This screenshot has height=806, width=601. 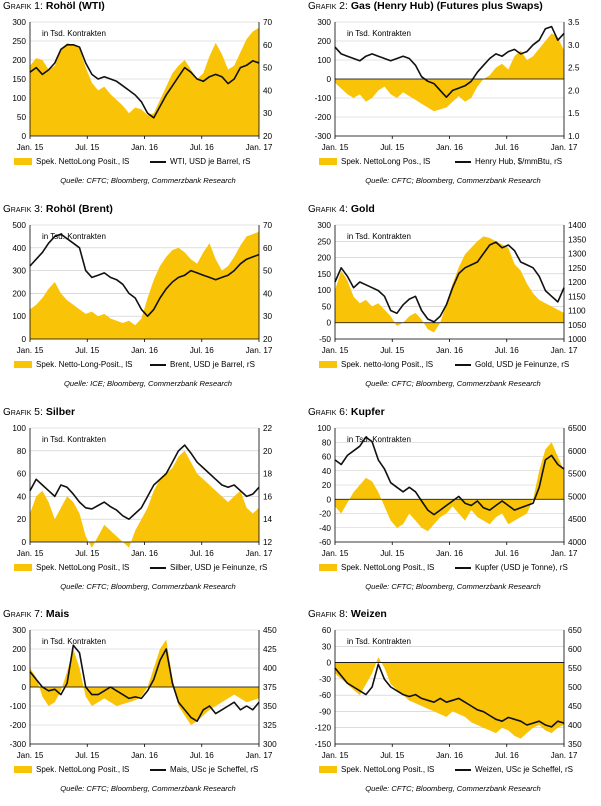 What do you see at coordinates (19, 41) in the screenshot?
I see `left-tick-label: 250` at bounding box center [19, 41].